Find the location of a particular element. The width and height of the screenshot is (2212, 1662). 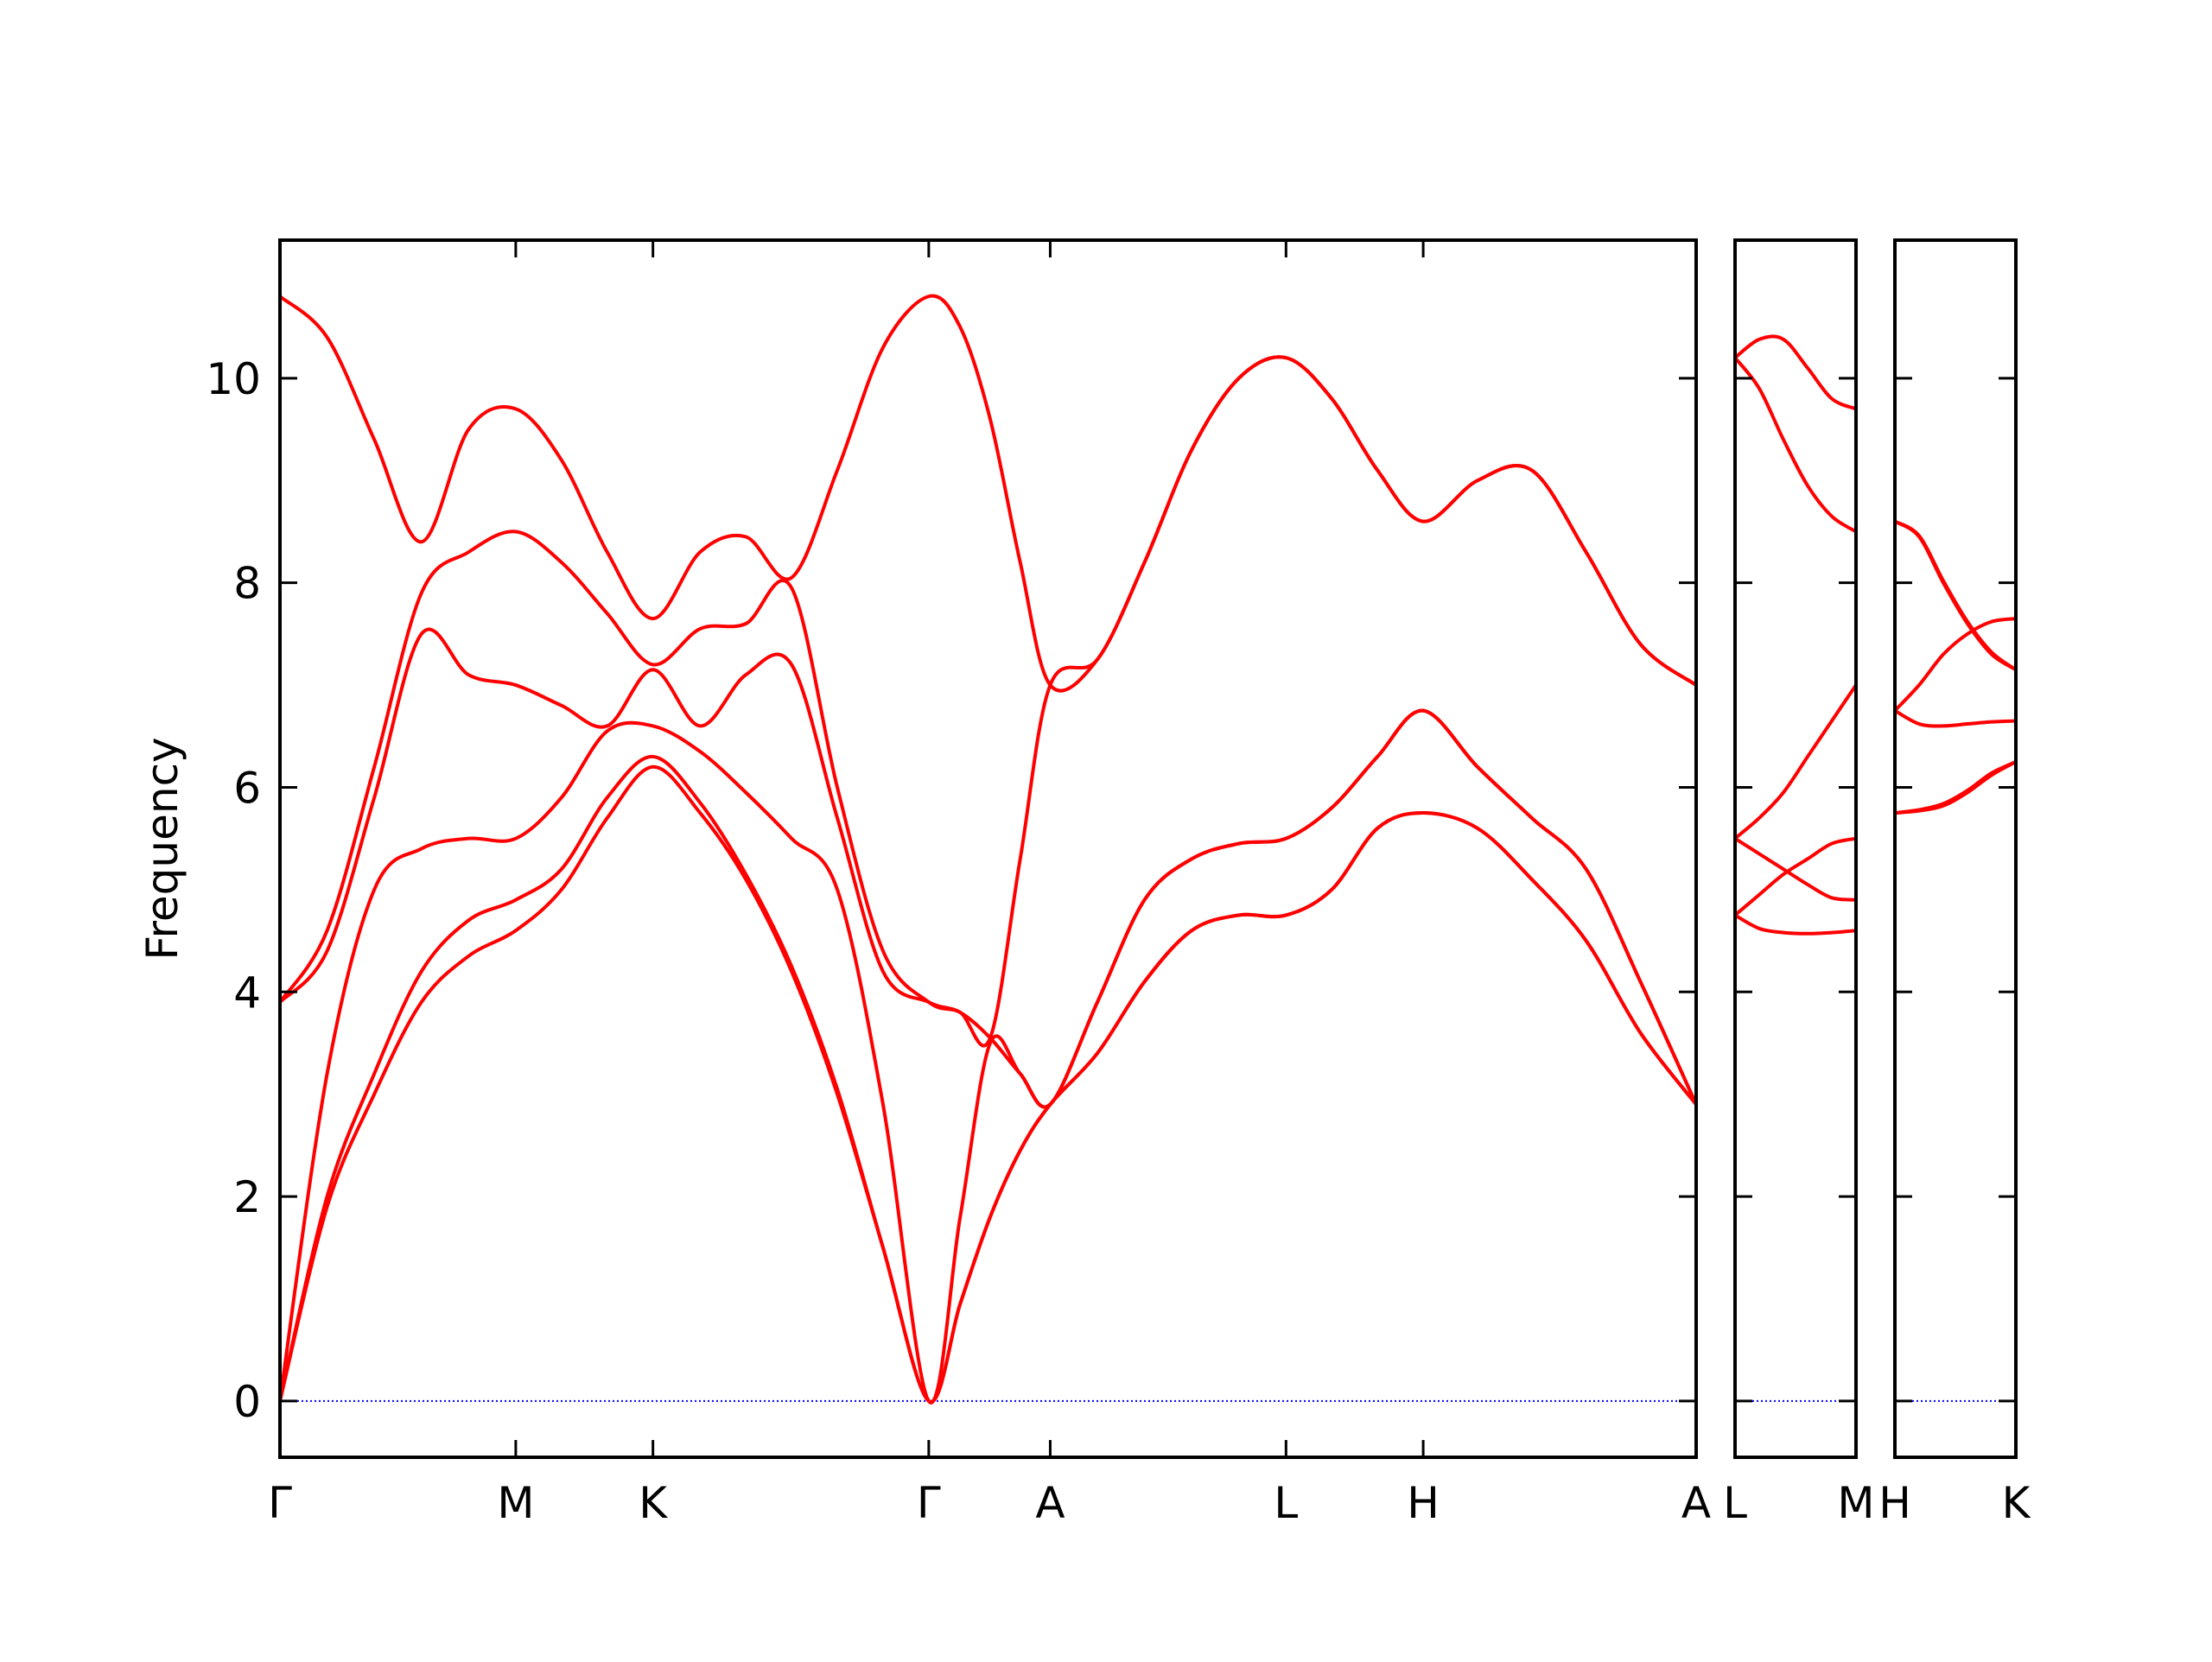

y-tick-label: 0 is located at coordinates (247, 1402).